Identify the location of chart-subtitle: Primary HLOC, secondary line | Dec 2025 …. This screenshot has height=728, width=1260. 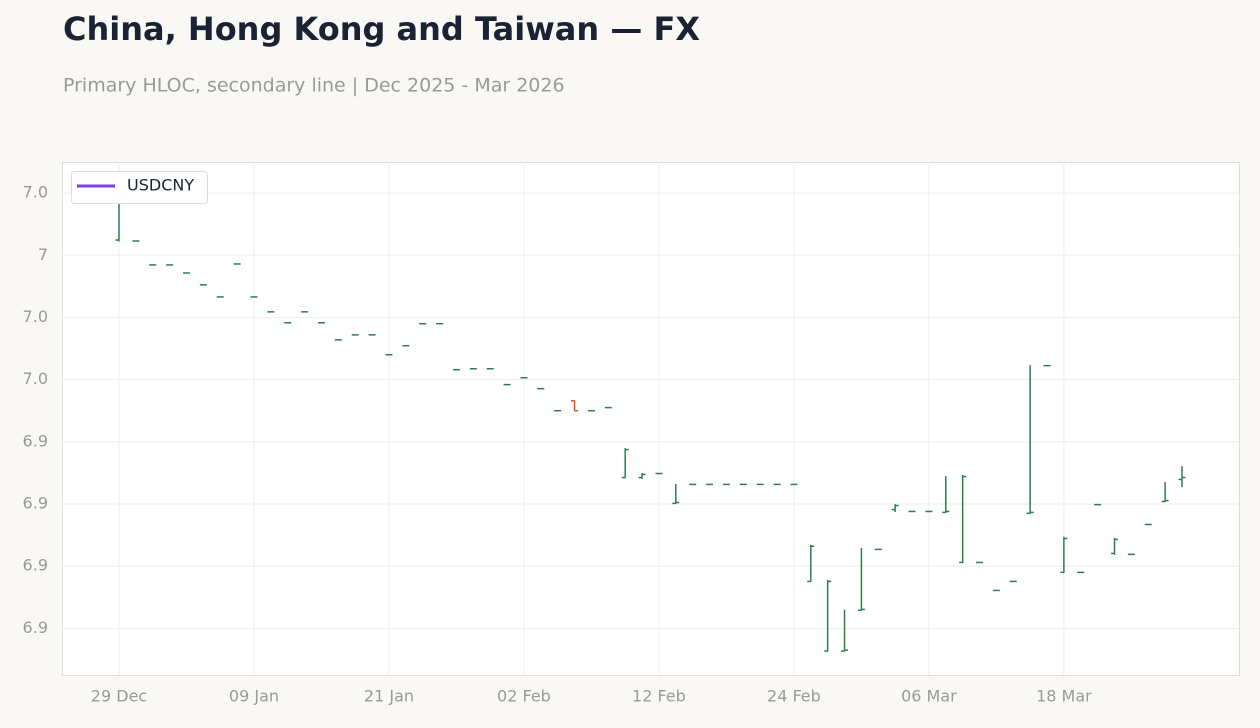
(314, 86).